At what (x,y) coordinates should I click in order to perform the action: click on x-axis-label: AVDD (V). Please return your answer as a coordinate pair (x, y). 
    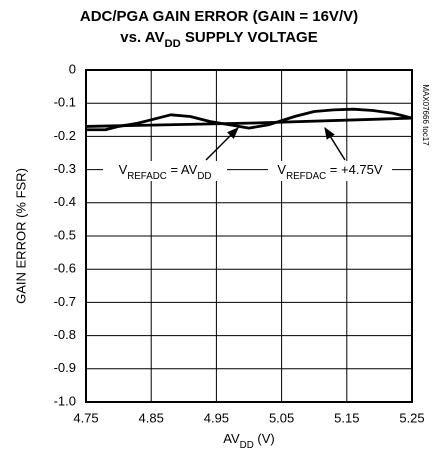
    Looking at the image, I should click on (248, 441).